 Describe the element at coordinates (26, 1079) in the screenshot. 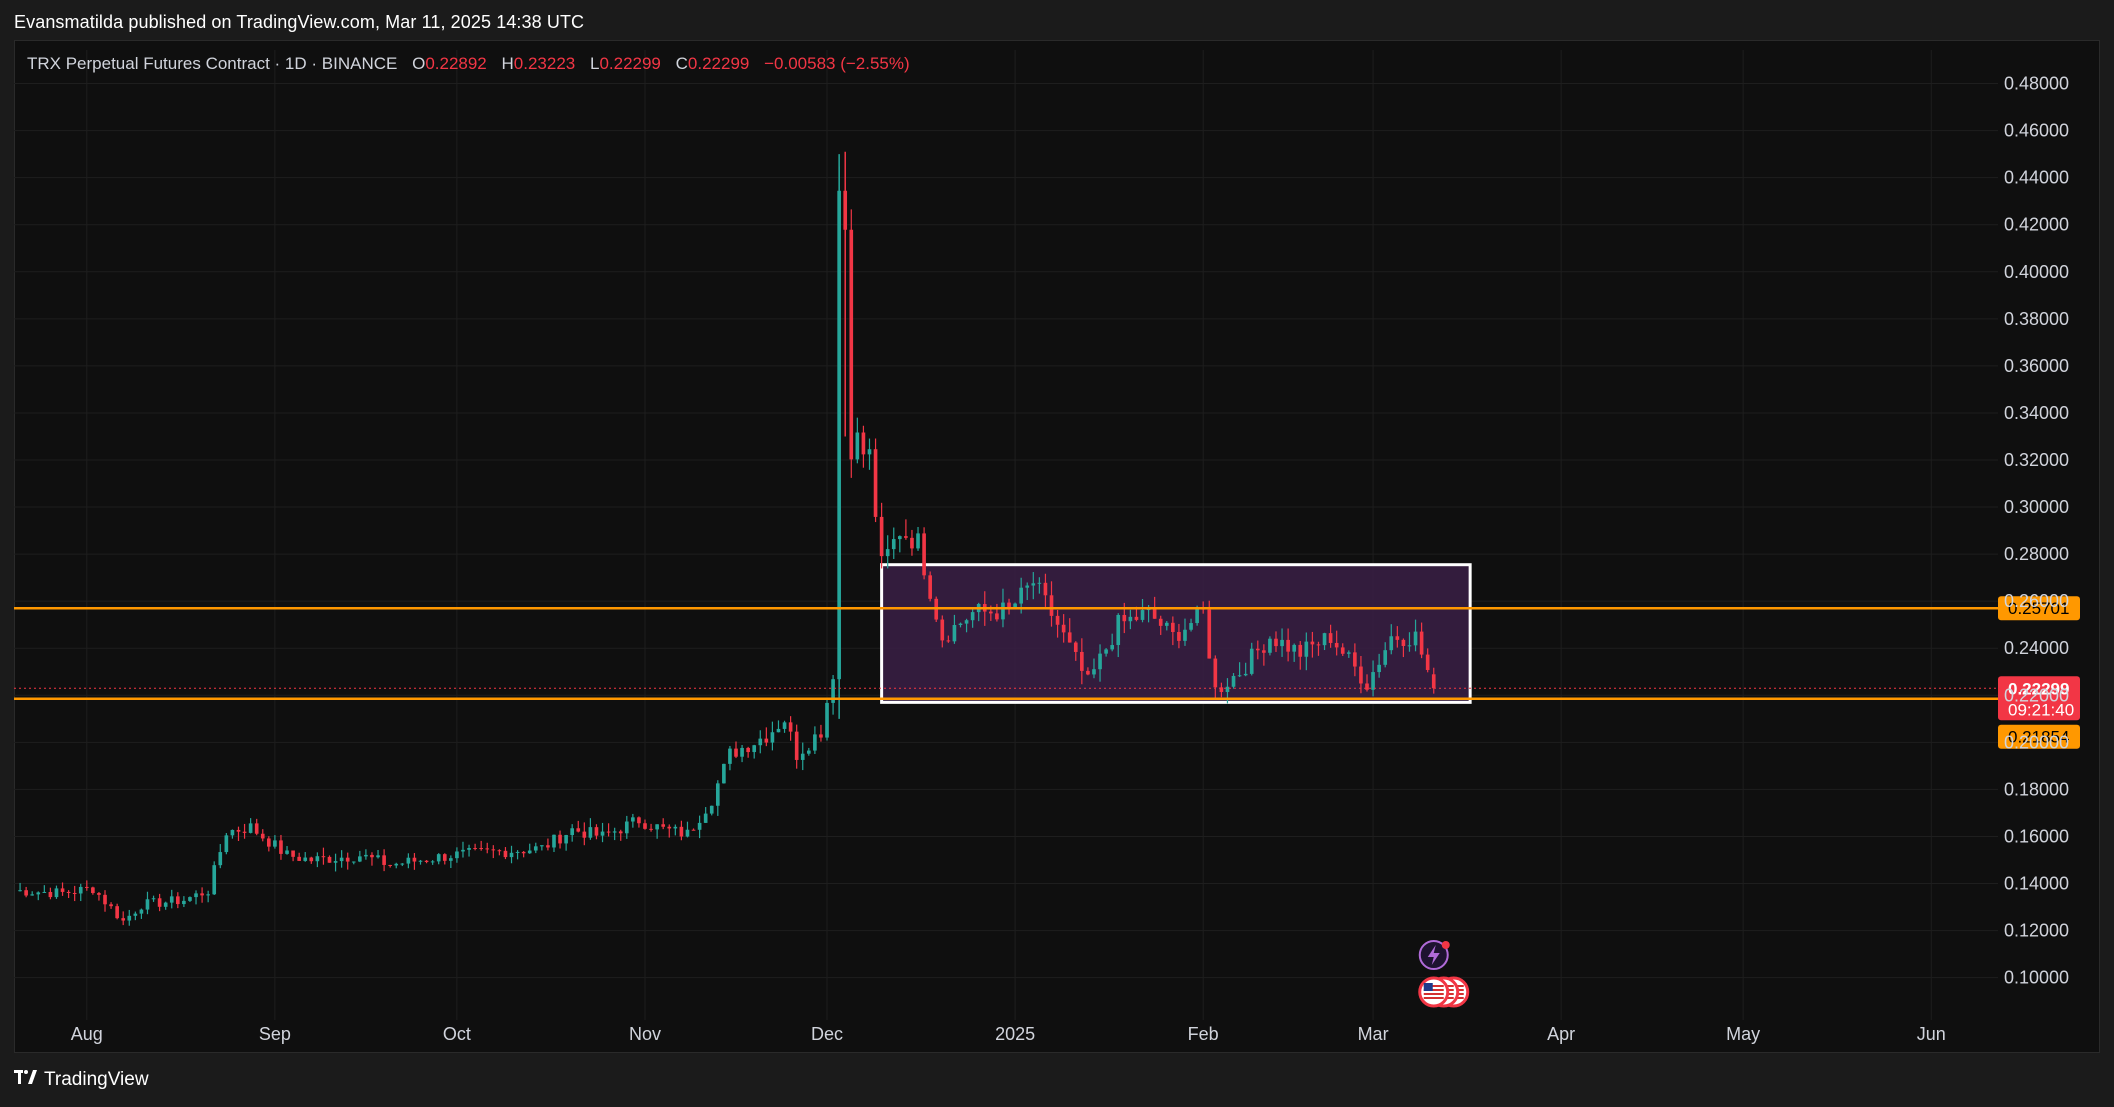

I see `tradingview-logo-icon` at that location.